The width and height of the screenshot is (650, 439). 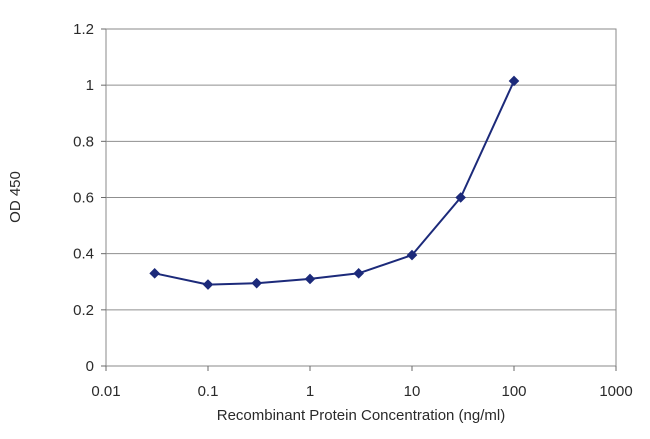 I want to click on x-tick-label: 1000, so click(x=615, y=391).